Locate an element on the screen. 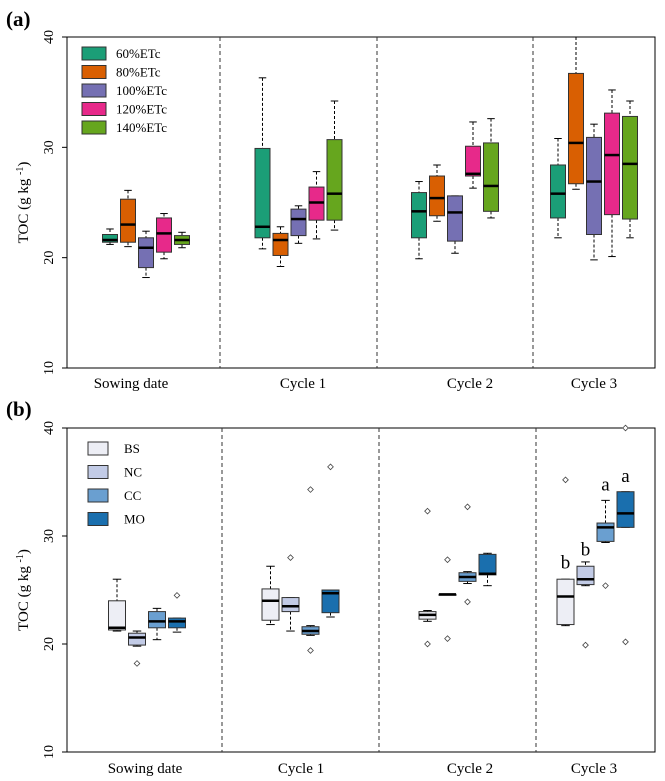 This screenshot has width=665, height=781. legend-label: CC is located at coordinates (132, 495).